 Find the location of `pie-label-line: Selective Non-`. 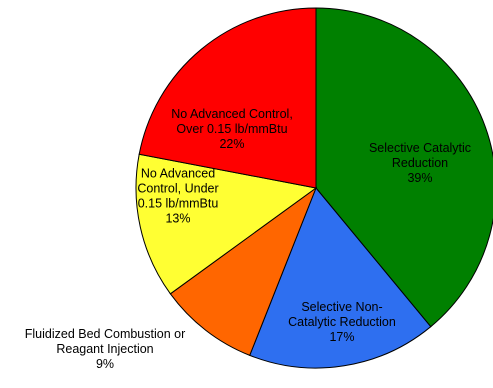

pie-label-line: Selective Non- is located at coordinates (341, 307).